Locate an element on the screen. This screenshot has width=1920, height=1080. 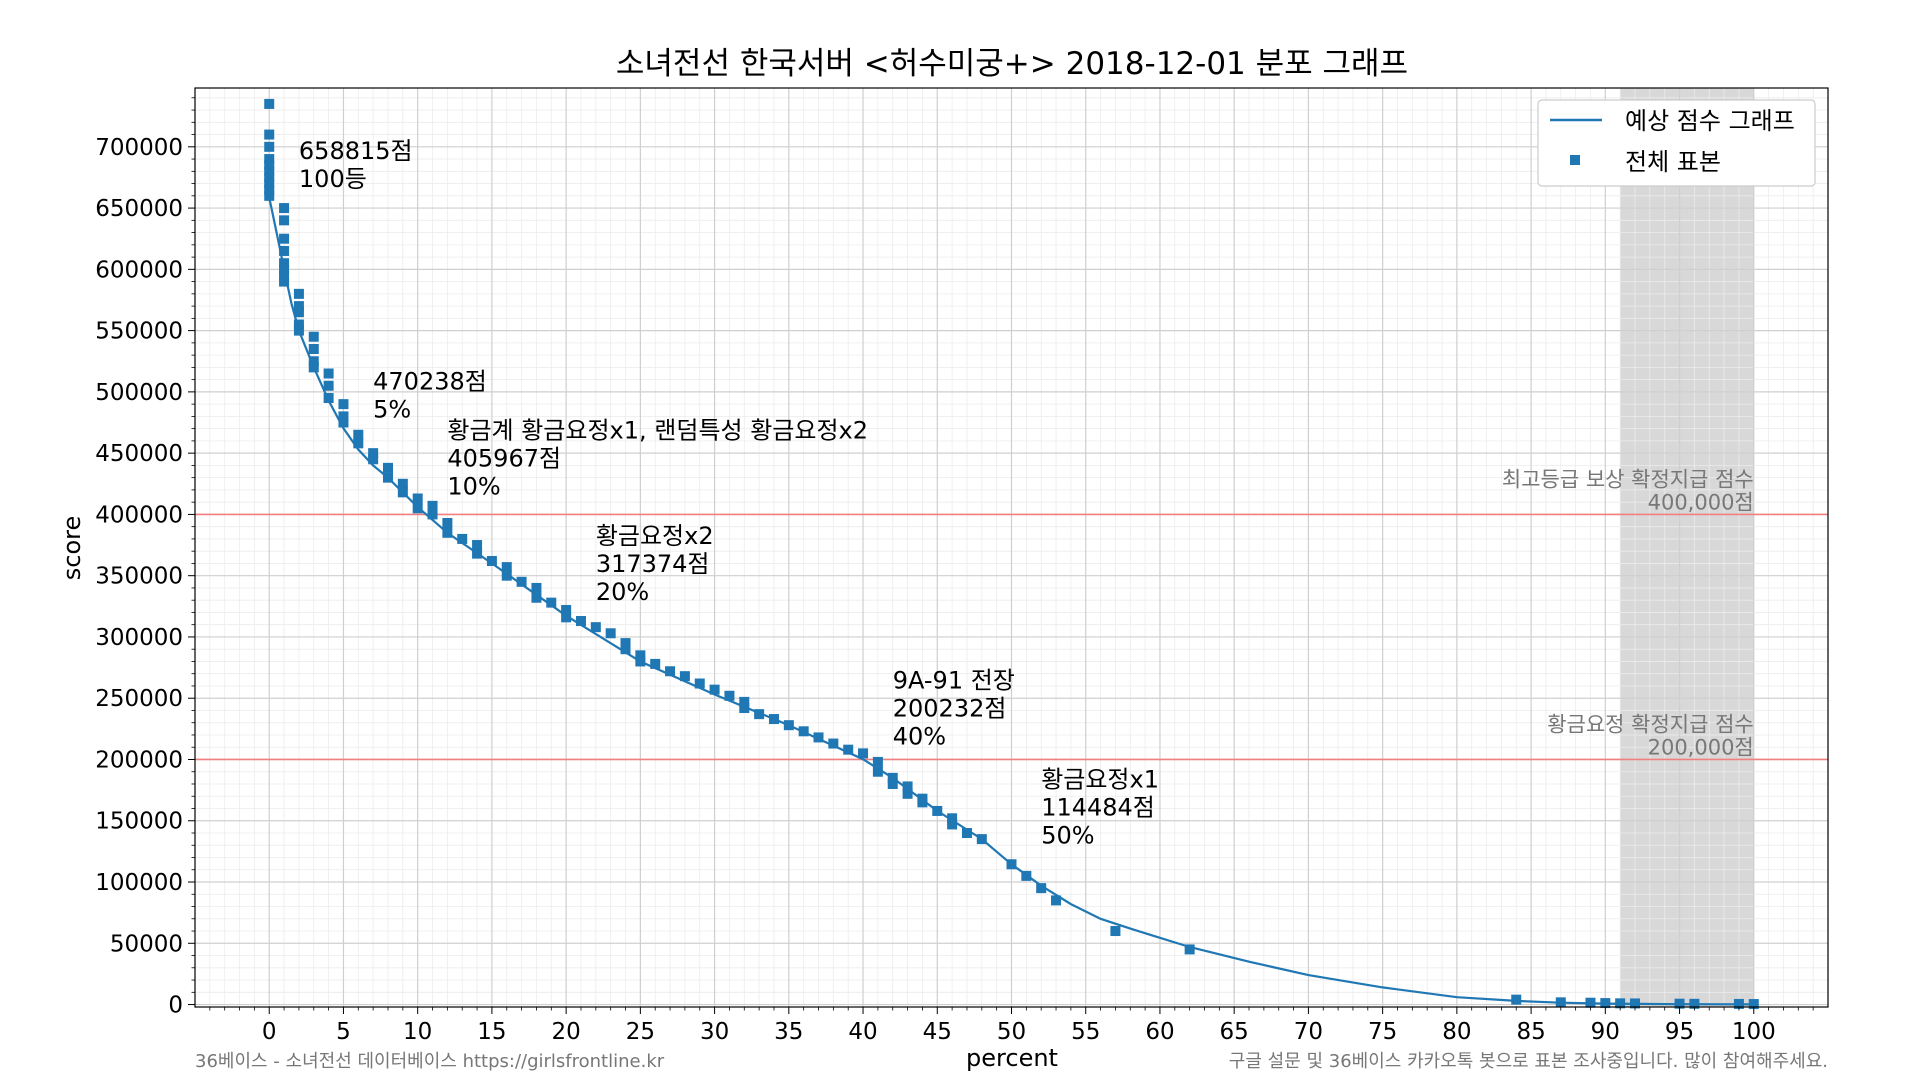
annotation-text: 5% is located at coordinates (392, 409).